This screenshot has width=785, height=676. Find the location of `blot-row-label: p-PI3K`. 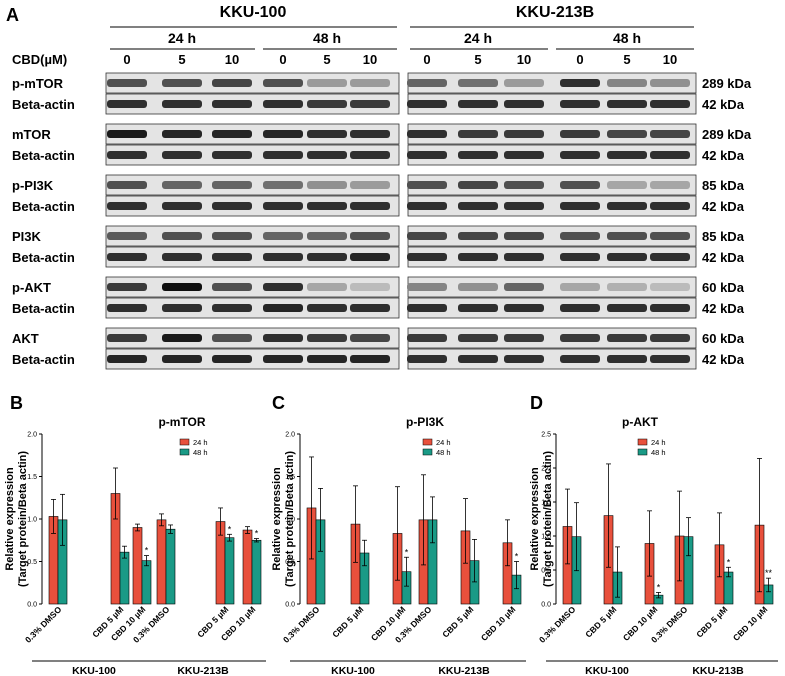

blot-row-label: p-PI3K is located at coordinates (33, 185).